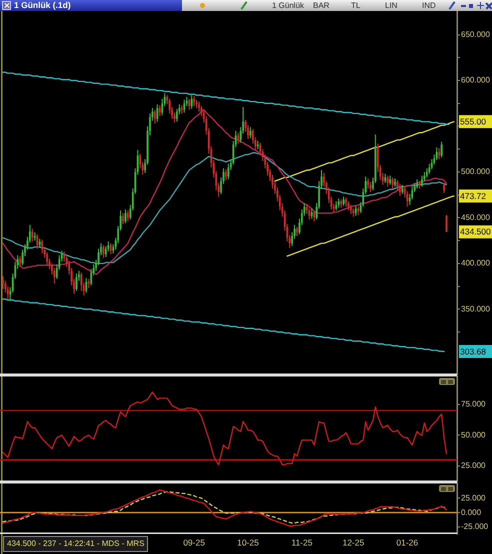  I want to click on x-tick-label: 09-25, so click(194, 542).